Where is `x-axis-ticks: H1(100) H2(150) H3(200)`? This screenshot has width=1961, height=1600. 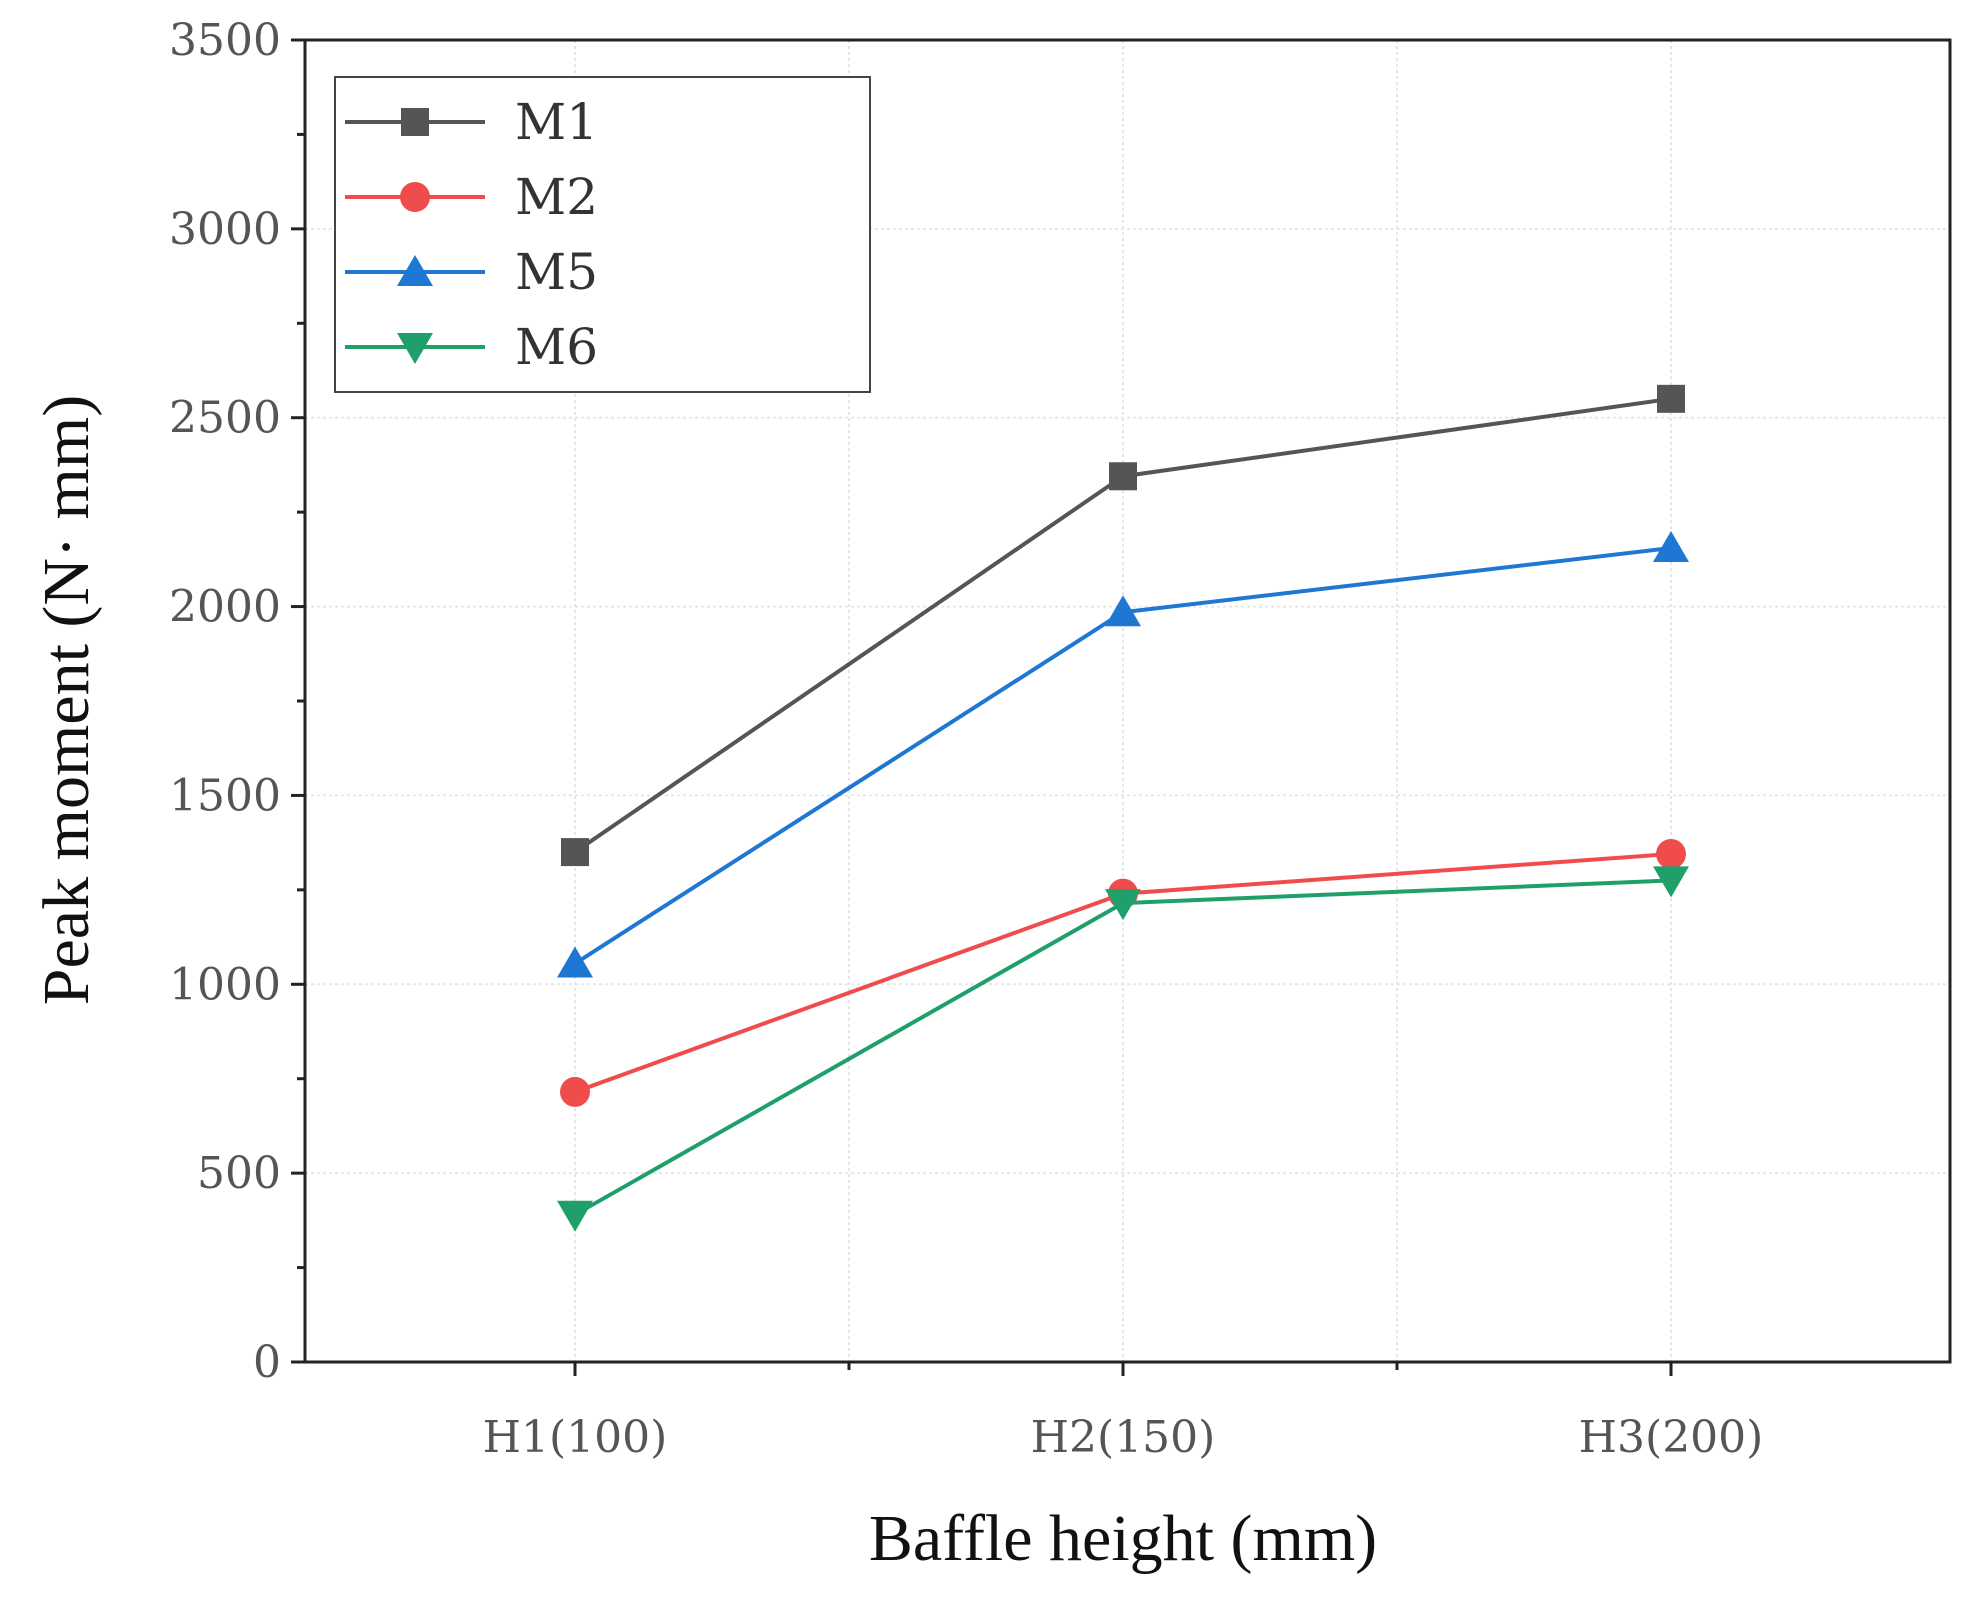 x-axis-ticks: H1(100) H2(150) H3(200) is located at coordinates (1123, 1412).